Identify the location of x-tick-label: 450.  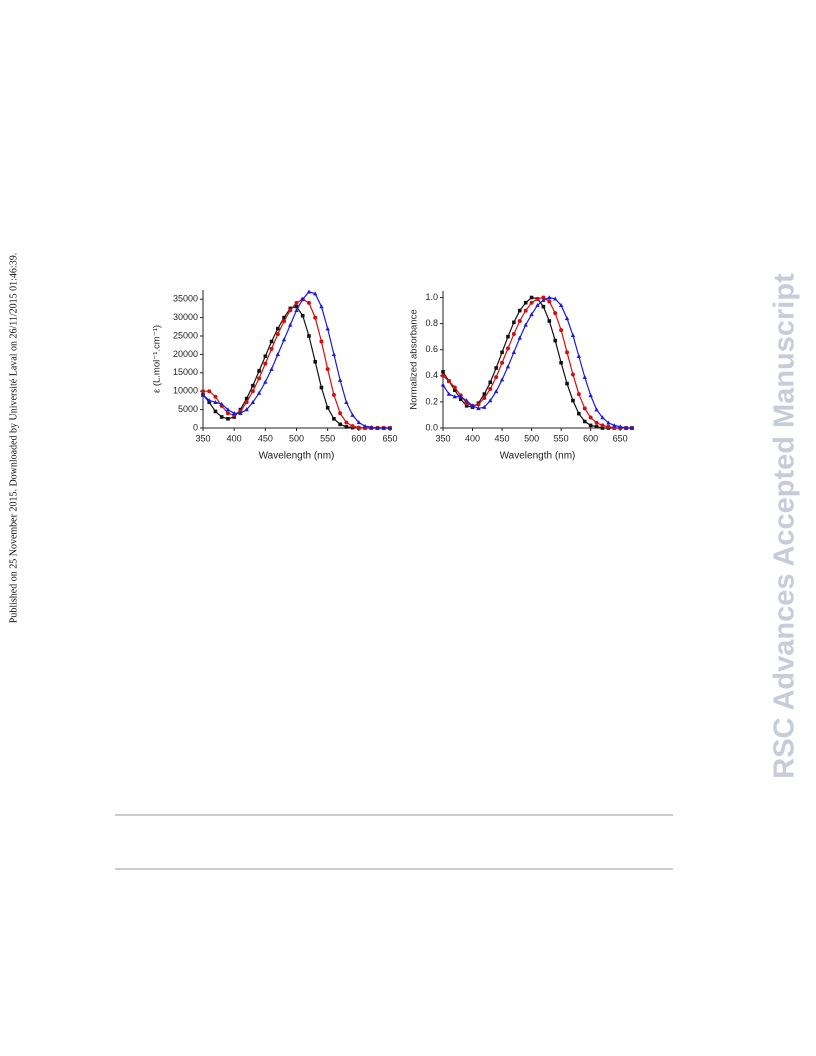
(502, 438).